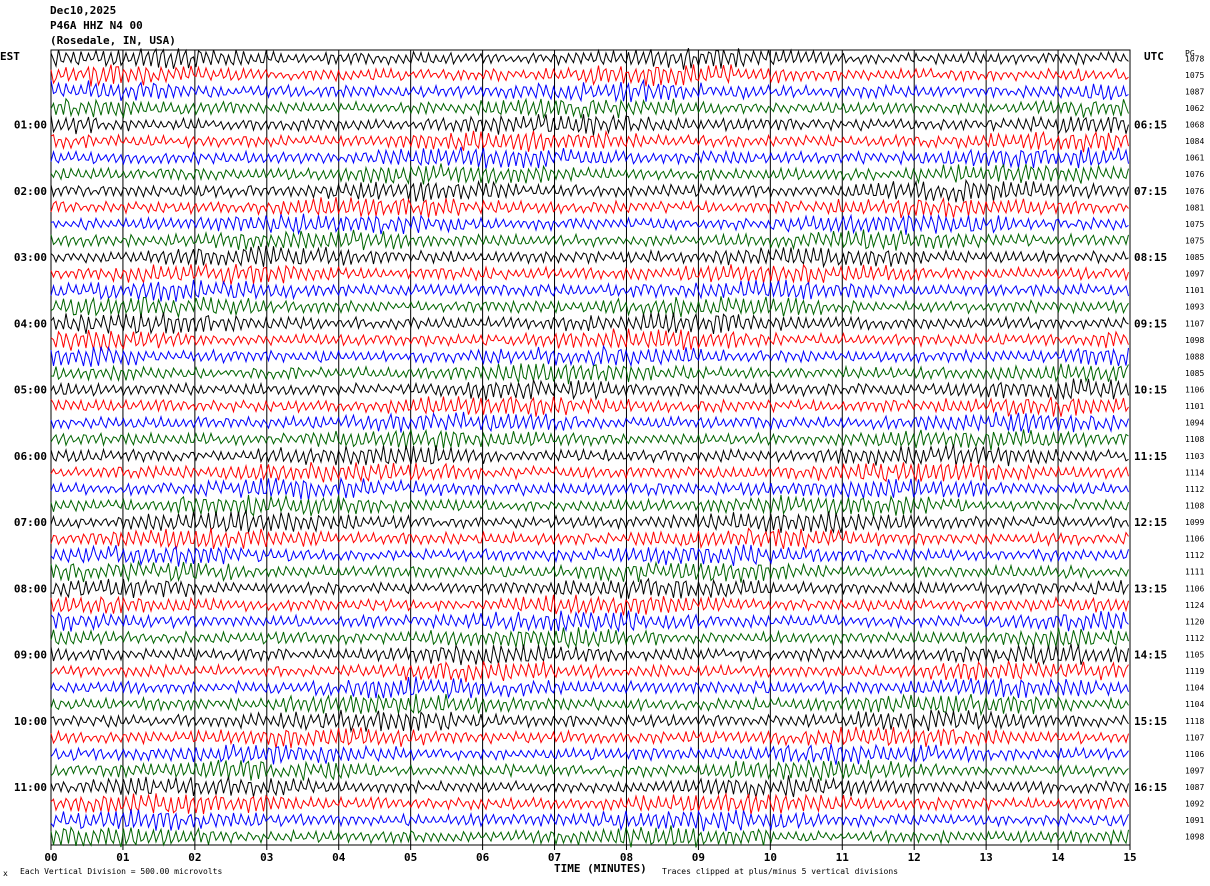 The image size is (1210, 886). What do you see at coordinates (1194, 505) in the screenshot?
I see `row-value-28: 1108` at bounding box center [1194, 505].